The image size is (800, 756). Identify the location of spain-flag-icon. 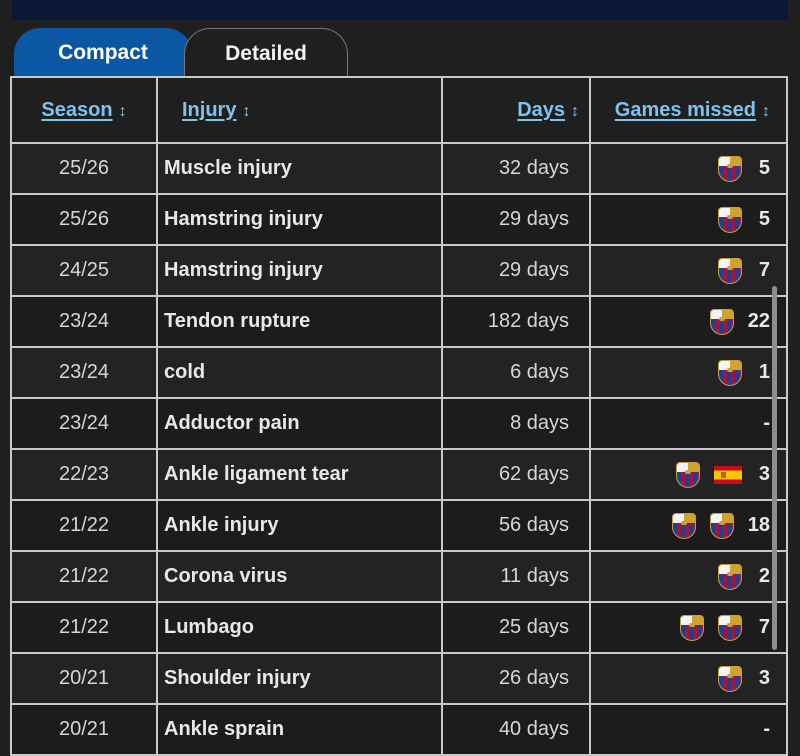
(728, 474).